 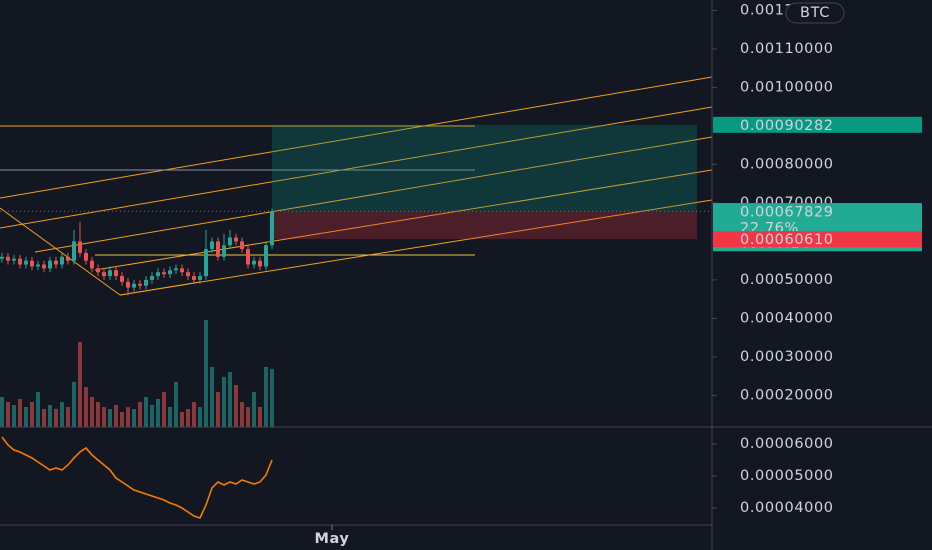 I want to click on stop-label: 0.00060610, so click(x=787, y=240).